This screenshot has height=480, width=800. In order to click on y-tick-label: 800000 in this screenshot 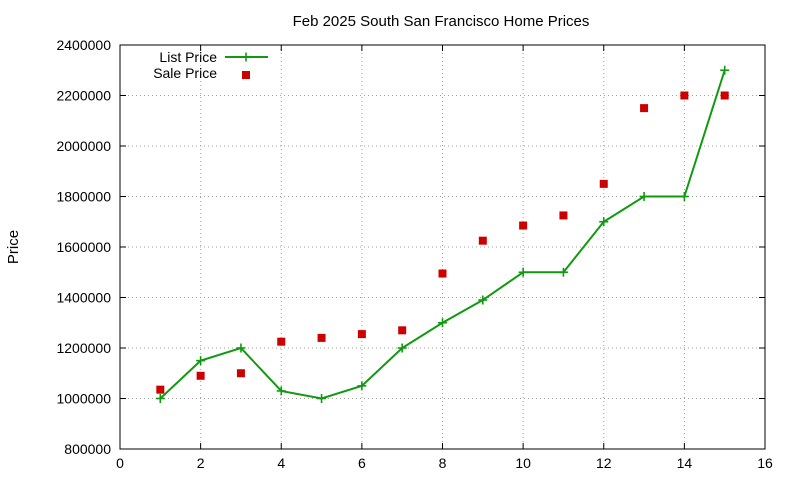, I will do `click(87, 449)`.